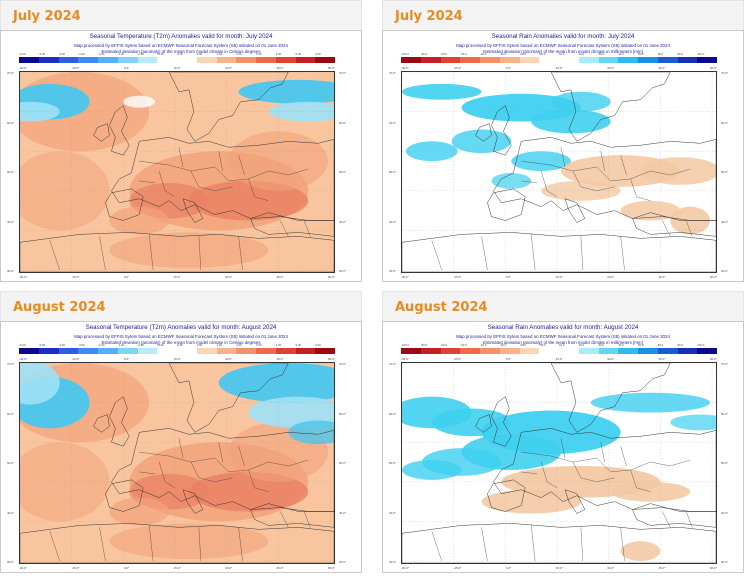  Describe the element at coordinates (641, 54) in the screenshot. I see `colorbar-tick-label: 50.0` at that location.